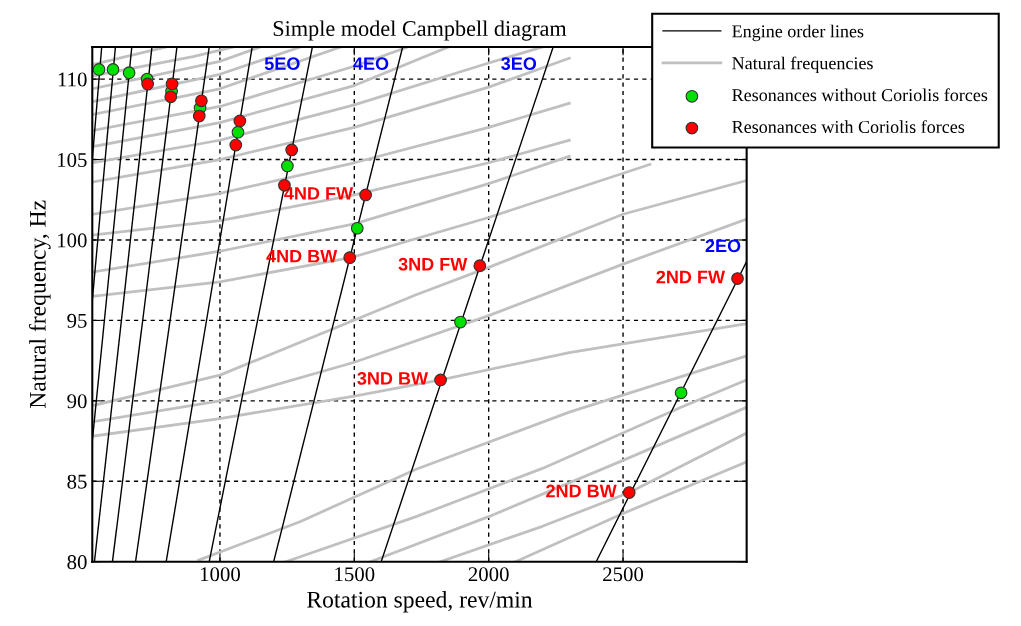 The height and width of the screenshot is (626, 1021). What do you see at coordinates (860, 95) in the screenshot?
I see `legend-label: Resonances without Coriolis forces` at bounding box center [860, 95].